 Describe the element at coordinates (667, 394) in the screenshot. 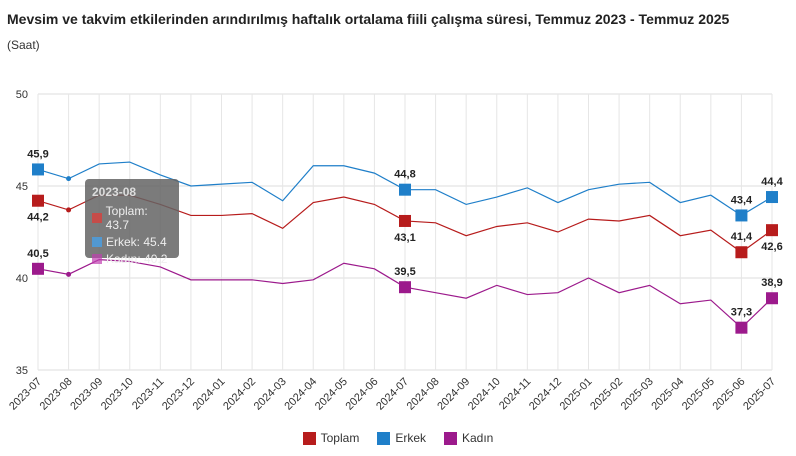

I see `x-tick-label: 2025-04` at that location.